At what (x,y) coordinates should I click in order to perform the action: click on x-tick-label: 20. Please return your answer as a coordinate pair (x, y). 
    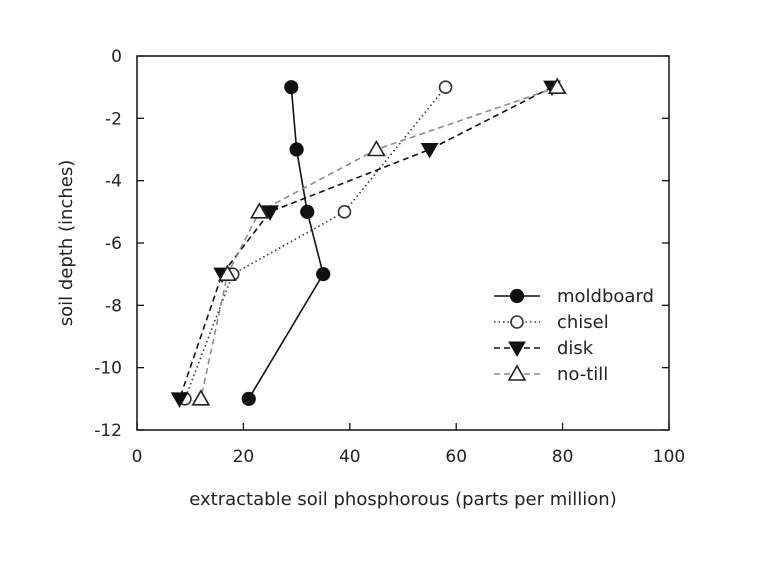
    Looking at the image, I should click on (244, 457).